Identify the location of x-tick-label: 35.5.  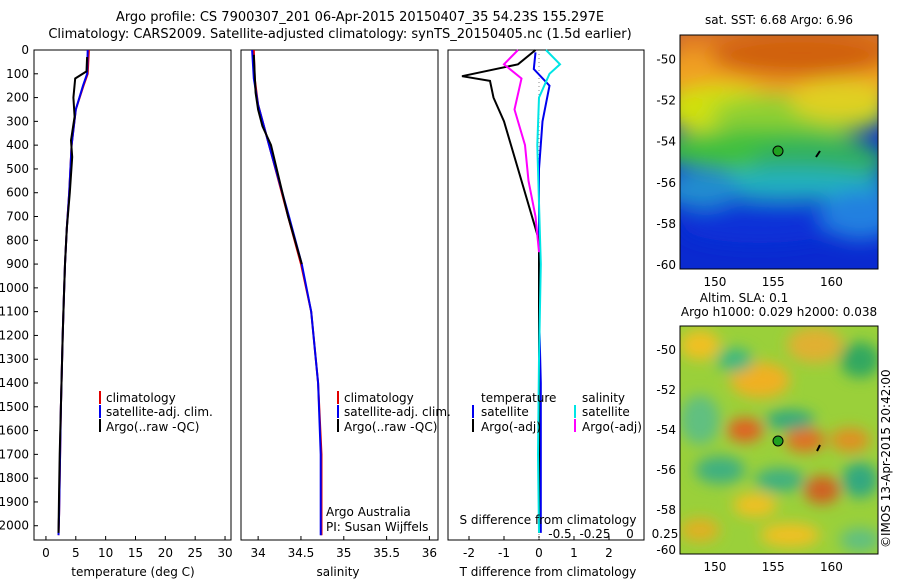
(386, 553).